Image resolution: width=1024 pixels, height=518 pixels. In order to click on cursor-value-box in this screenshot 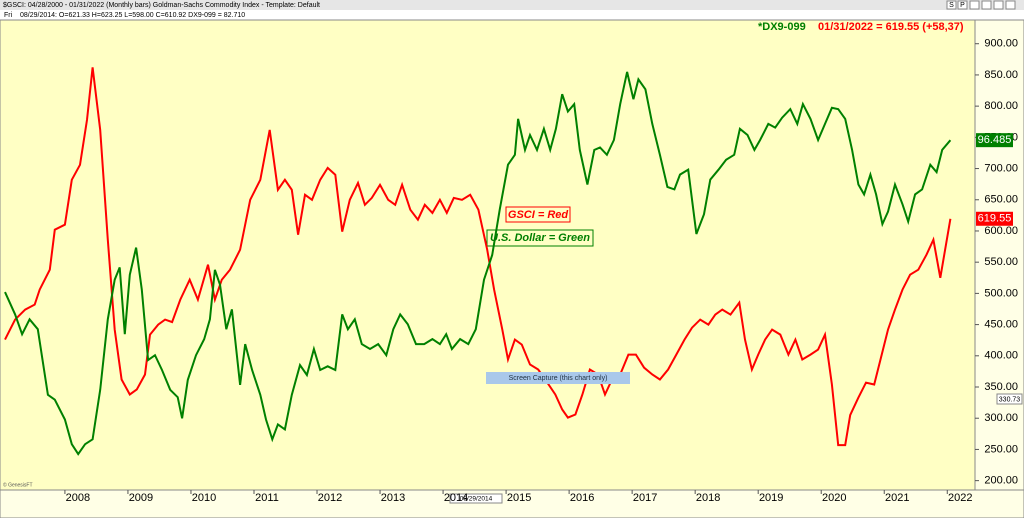, I will do `click(1009, 399)`.